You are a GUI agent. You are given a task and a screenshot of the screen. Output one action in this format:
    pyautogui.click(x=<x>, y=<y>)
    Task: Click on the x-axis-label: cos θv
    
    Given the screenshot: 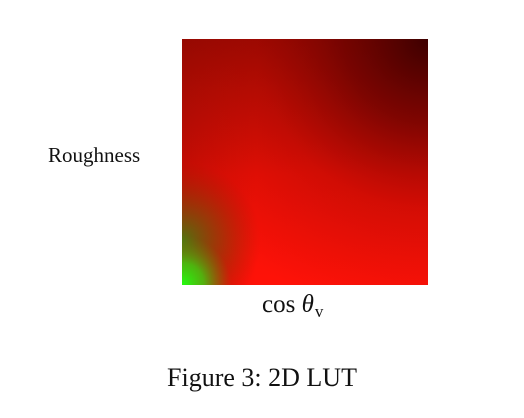 What is the action you would take?
    pyautogui.click(x=292, y=306)
    